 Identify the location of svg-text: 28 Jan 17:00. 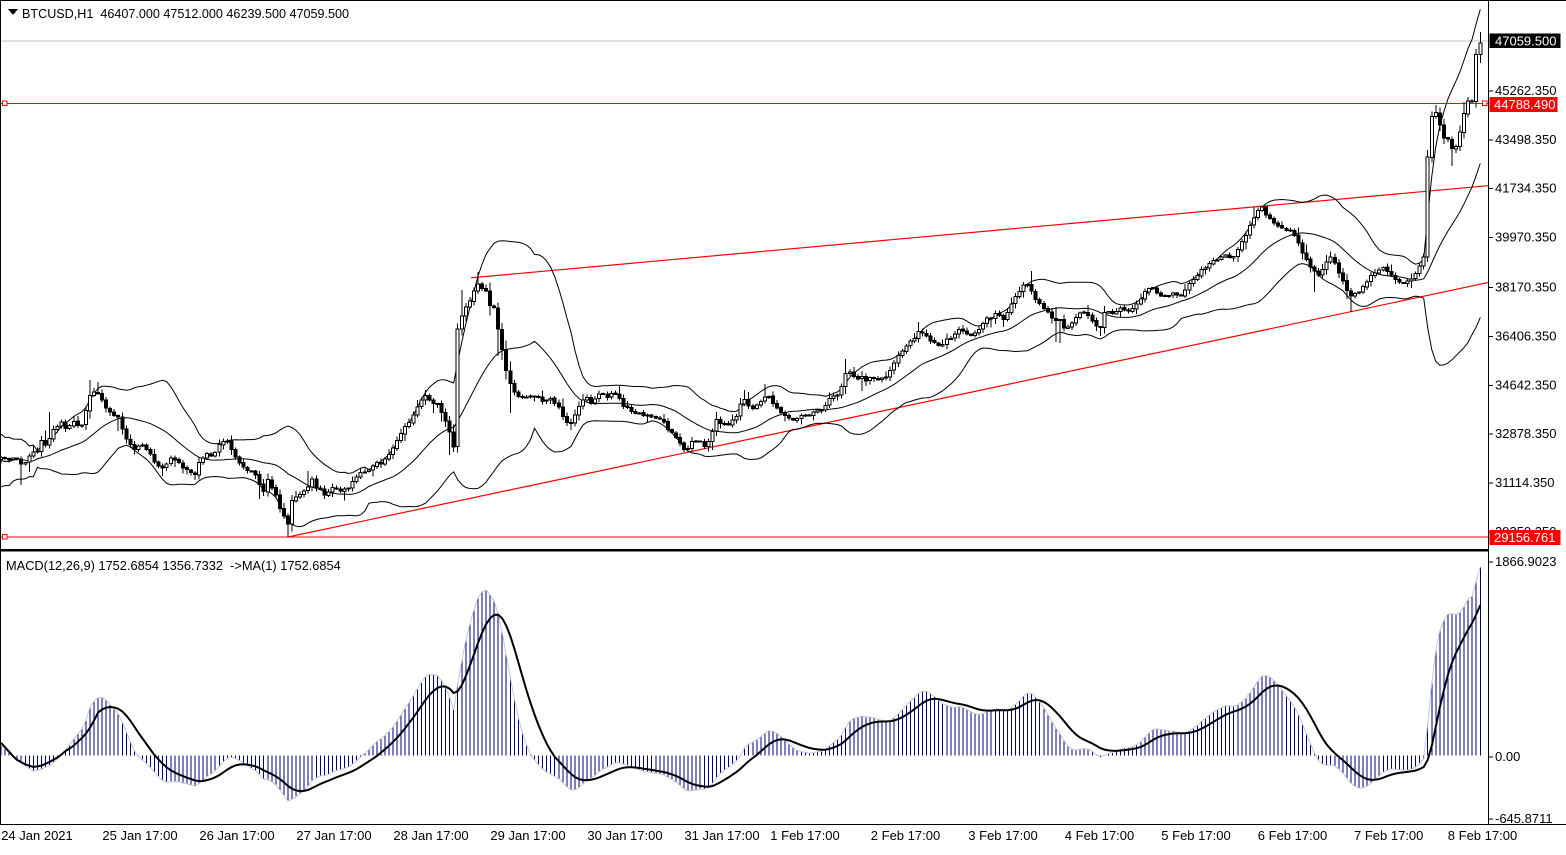
(430, 835).